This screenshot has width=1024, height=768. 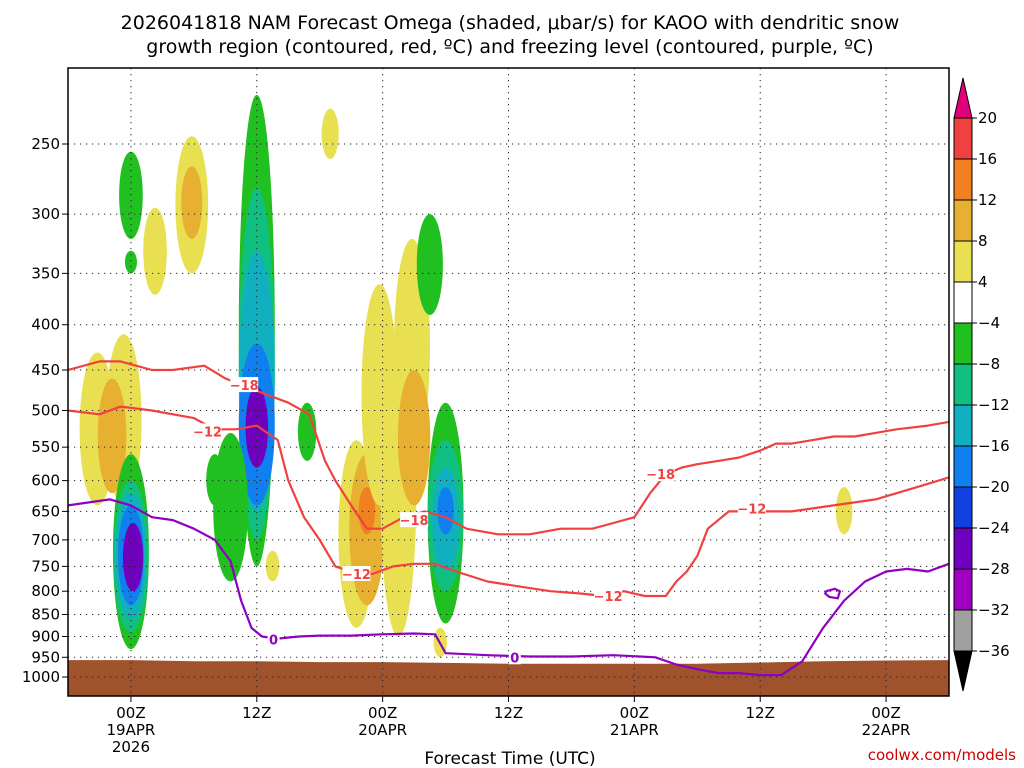 What do you see at coordinates (45, 447) in the screenshot?
I see `y-tick-label-550: 550` at bounding box center [45, 447].